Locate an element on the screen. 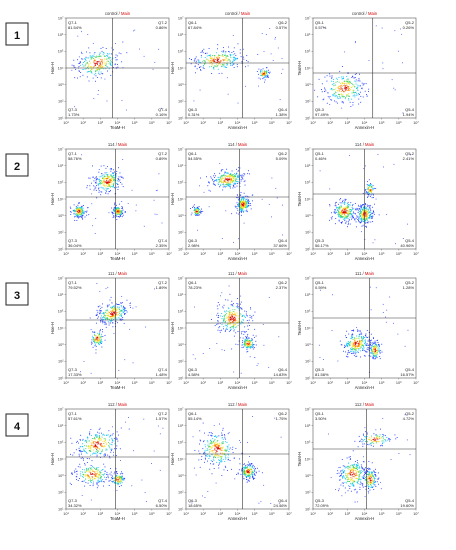 Image resolution: width=456 pixels, height=550 pixels. quadrant-value: 0.57% is located at coordinates (321, 27).